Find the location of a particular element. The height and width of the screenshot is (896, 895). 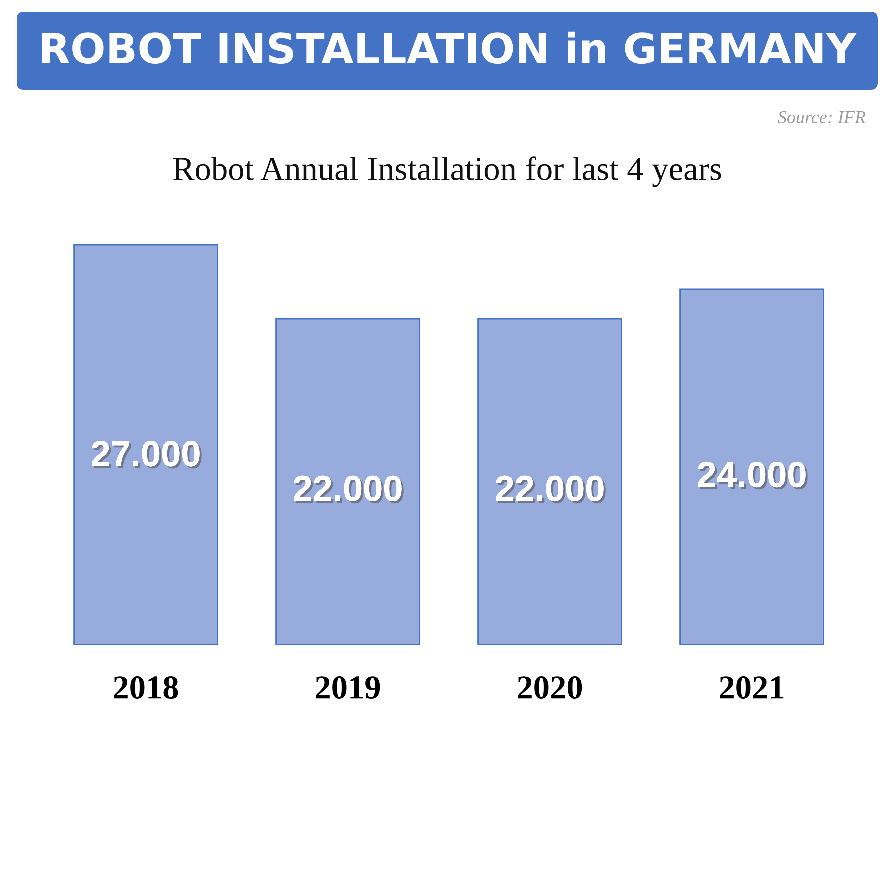

source-note: Source: IFR is located at coordinates (822, 117).